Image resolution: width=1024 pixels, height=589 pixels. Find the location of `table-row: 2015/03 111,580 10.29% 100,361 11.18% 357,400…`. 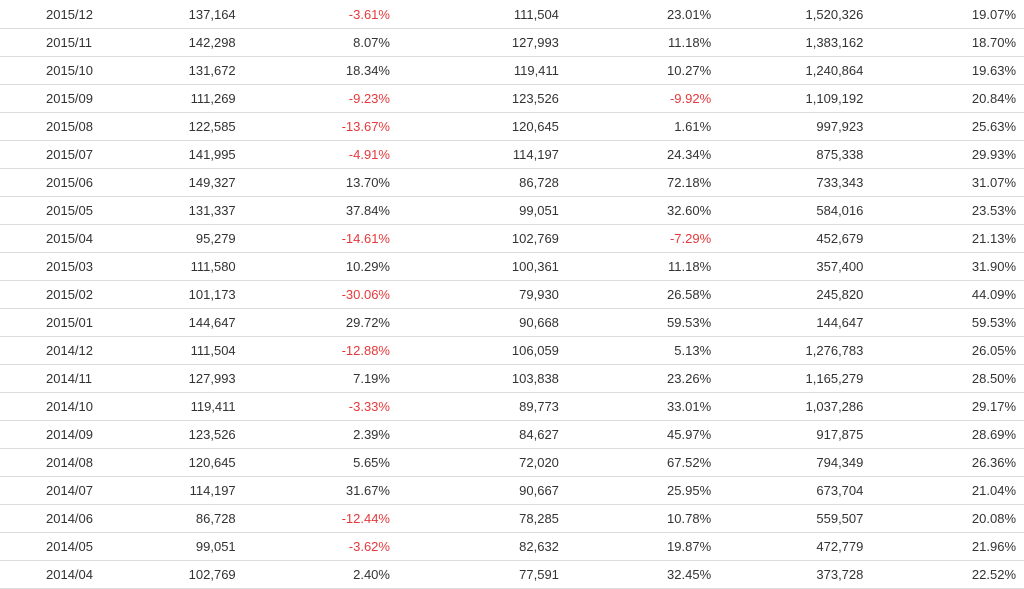

table-row: 2015/03 111,580 10.29% 100,361 11.18% 357,400… is located at coordinates (512, 266).